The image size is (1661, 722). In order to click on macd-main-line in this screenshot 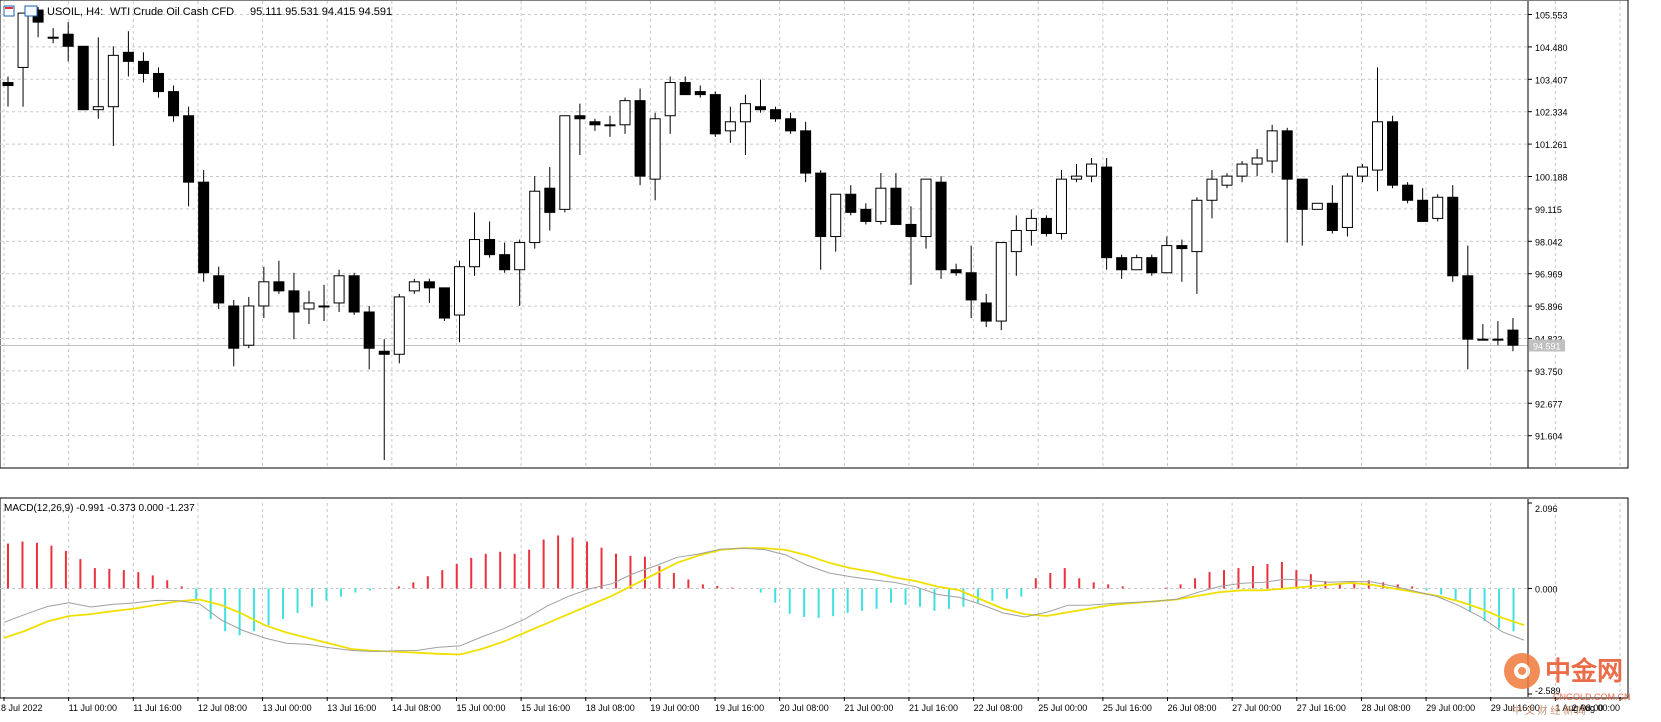, I will do `click(764, 600)`.